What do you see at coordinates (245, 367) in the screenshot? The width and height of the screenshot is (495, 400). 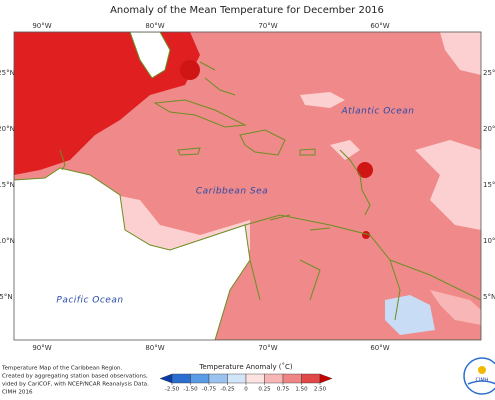 I see `legend-title: Temperature Anomaly (˚C)` at bounding box center [245, 367].